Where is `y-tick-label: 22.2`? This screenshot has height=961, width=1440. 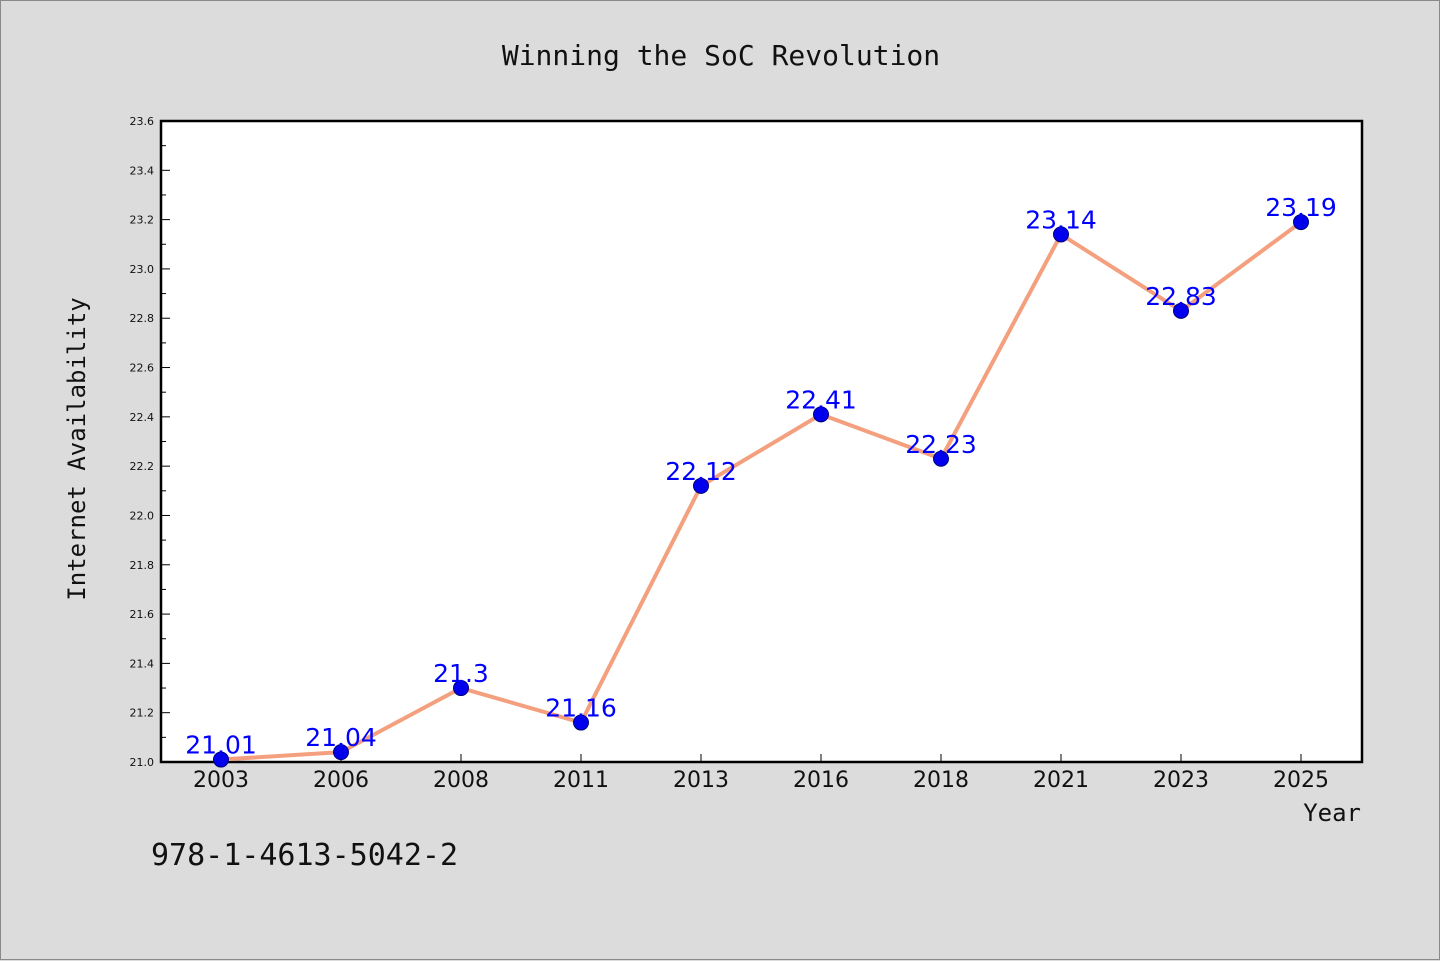
y-tick-label: 22.2 is located at coordinates (142, 466).